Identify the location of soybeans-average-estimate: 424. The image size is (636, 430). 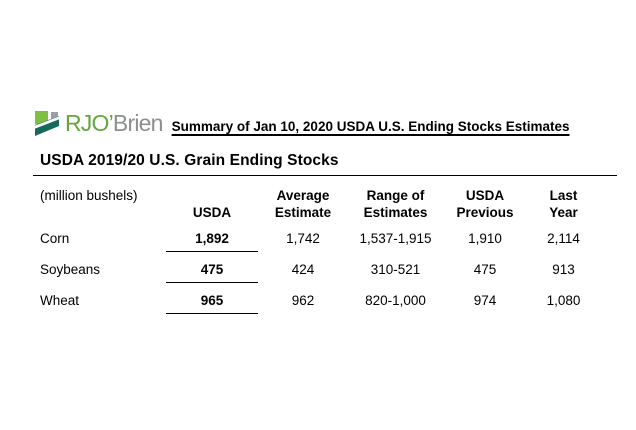
(303, 269).